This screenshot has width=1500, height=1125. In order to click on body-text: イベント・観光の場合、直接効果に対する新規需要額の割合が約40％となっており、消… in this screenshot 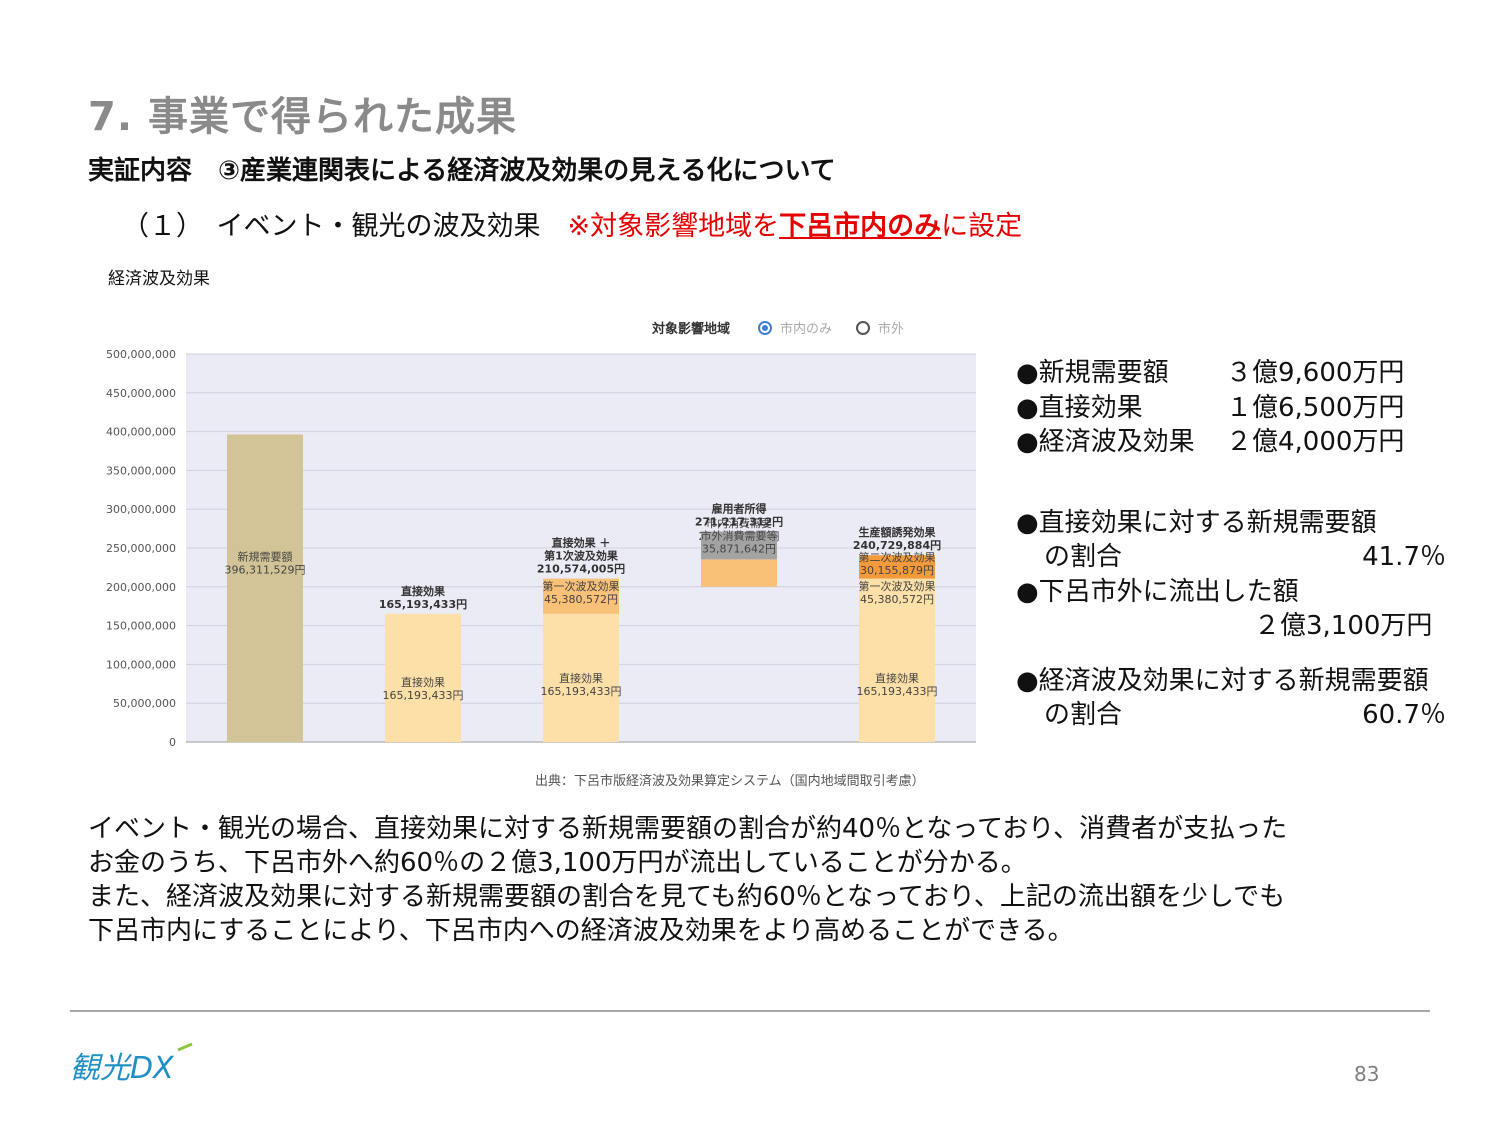, I will do `click(768, 880)`.